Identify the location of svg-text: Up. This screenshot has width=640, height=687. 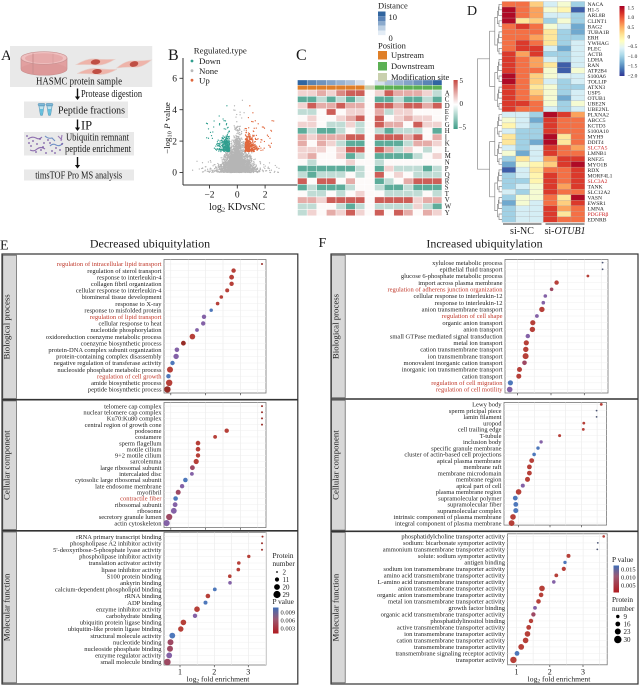
(204, 80).